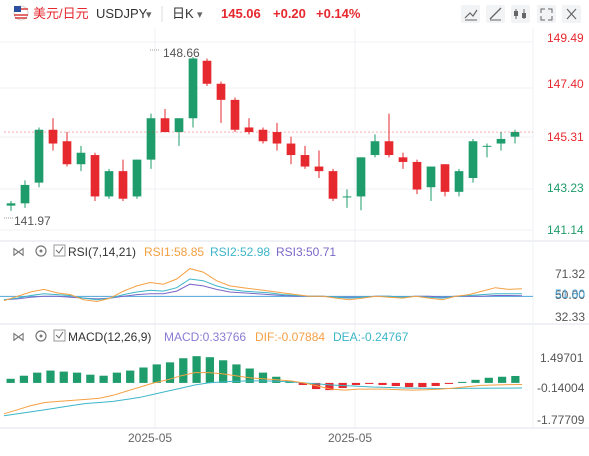  Describe the element at coordinates (565, 188) in the screenshot. I see `y-tick-label: 143.23` at that location.